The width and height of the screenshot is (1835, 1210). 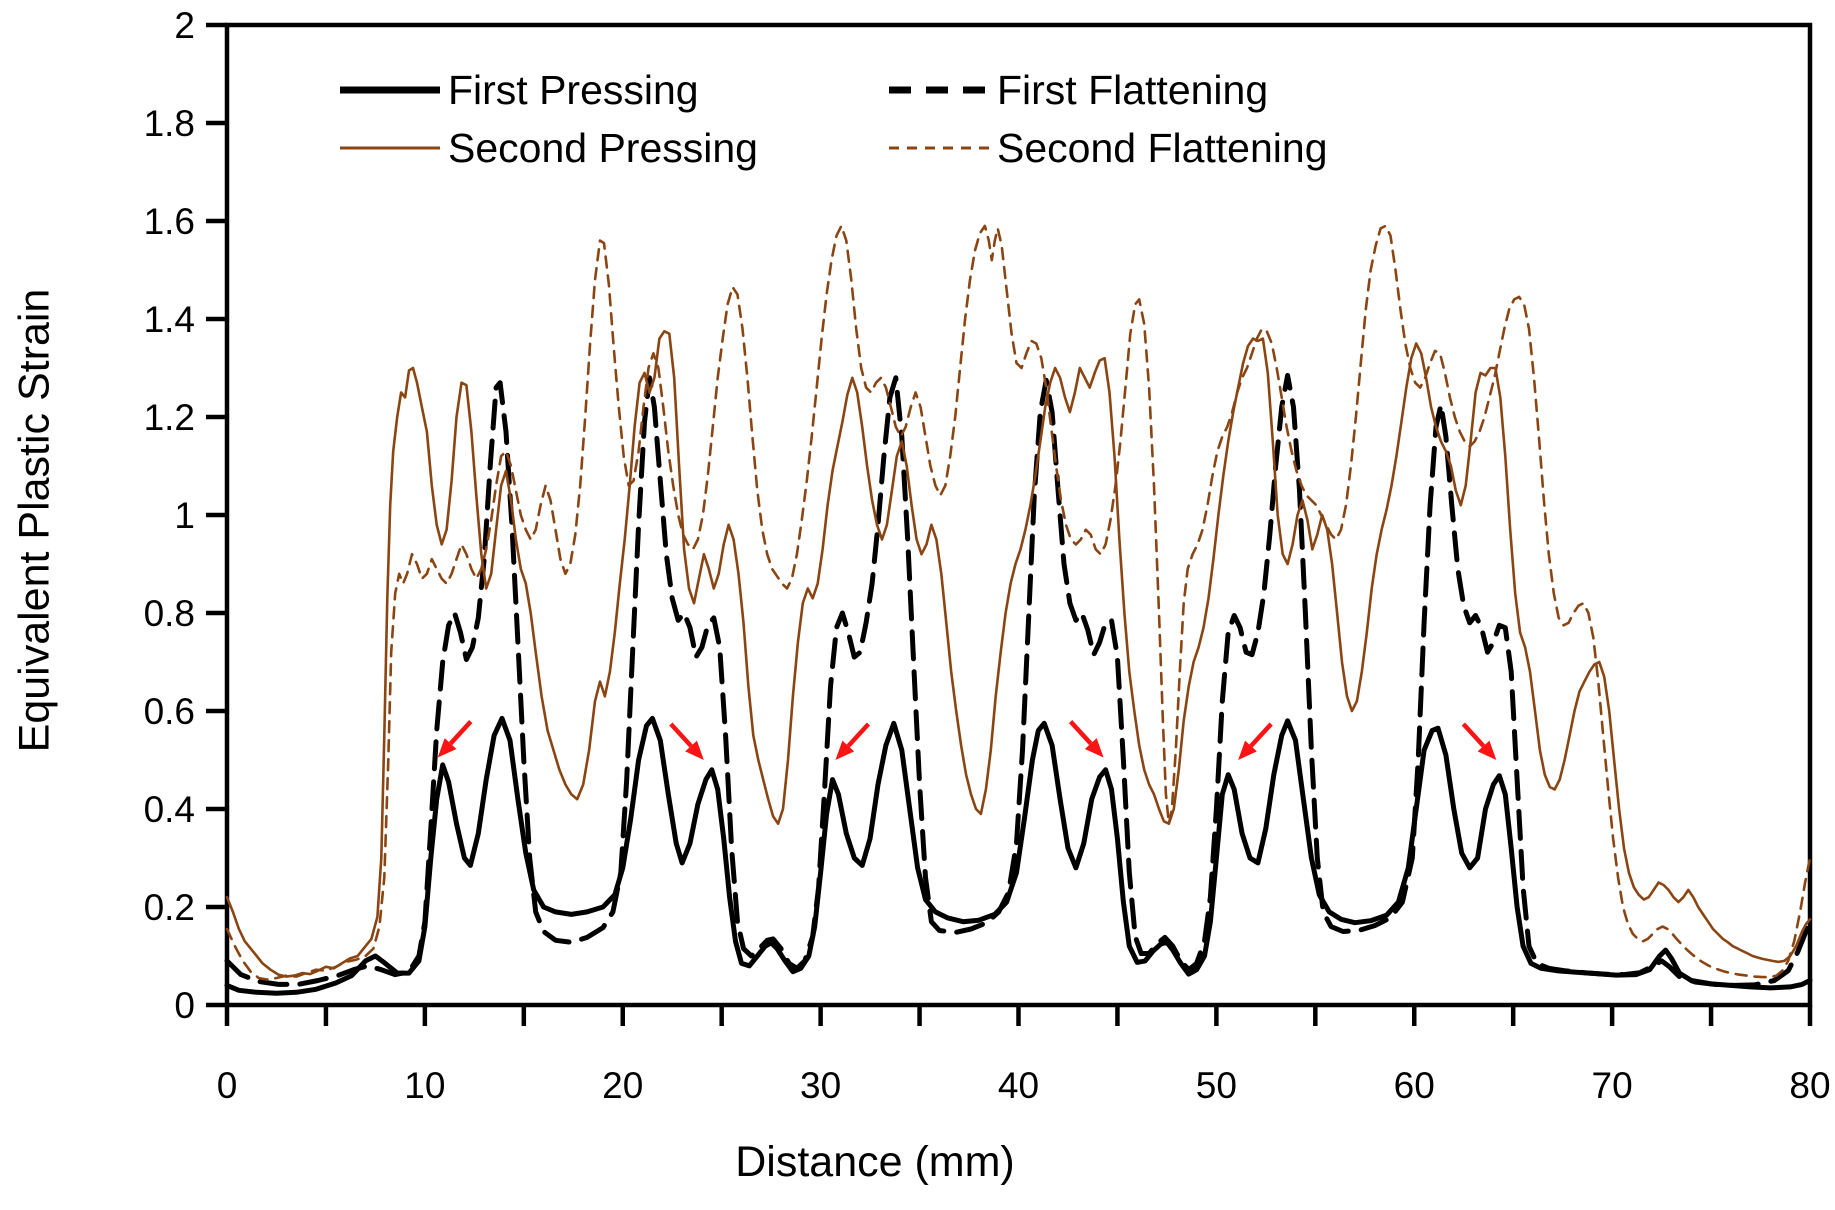 I want to click on y-tick-label: 0, so click(x=184, y=1005).